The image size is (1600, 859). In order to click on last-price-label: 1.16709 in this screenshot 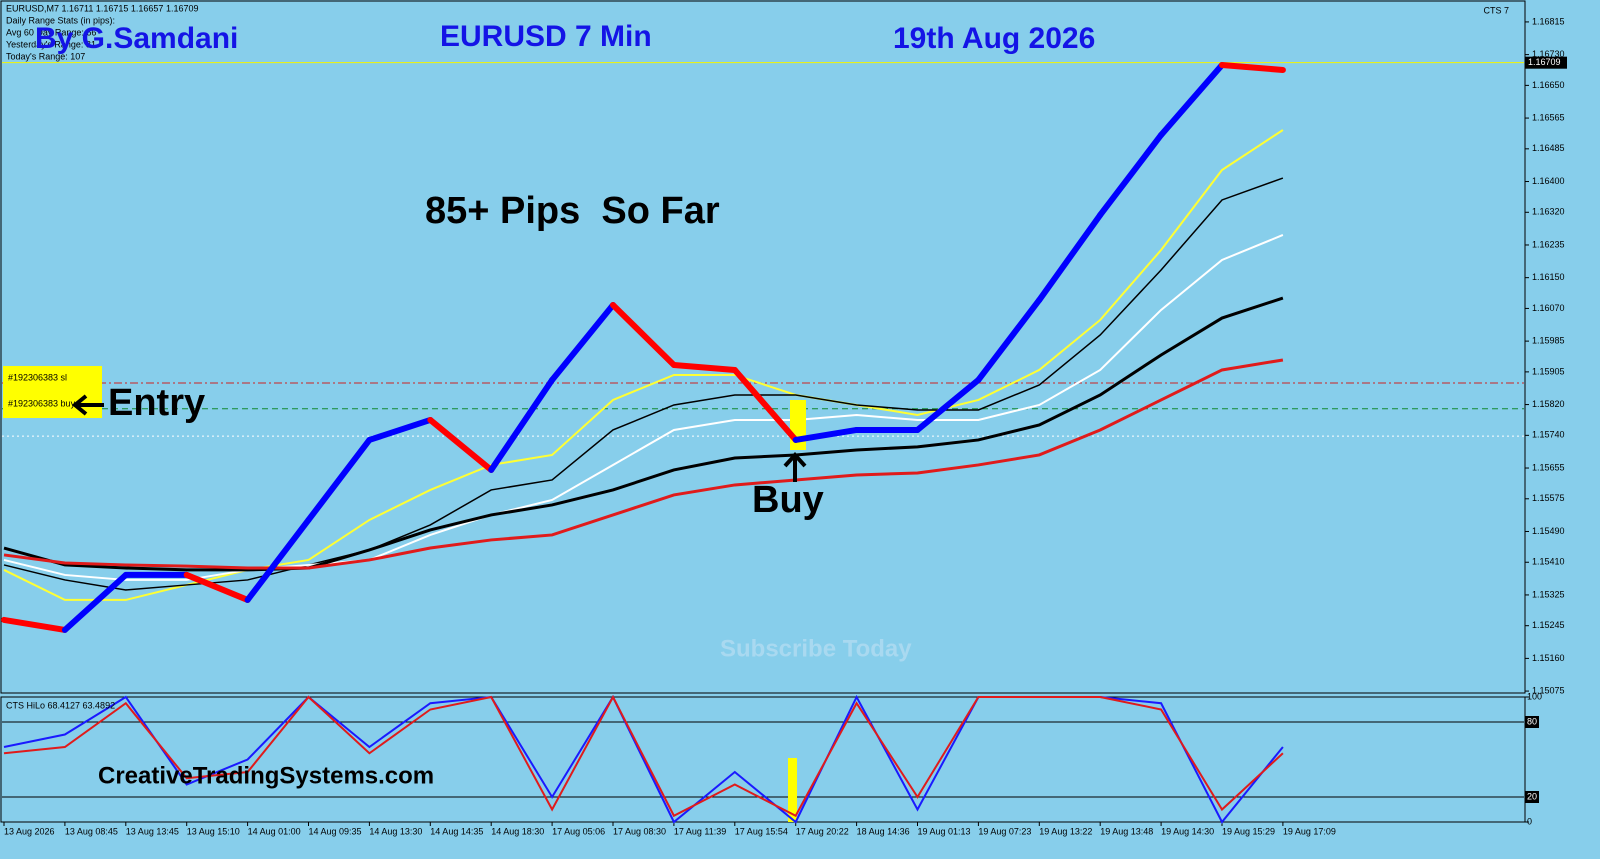, I will do `click(1544, 62)`.